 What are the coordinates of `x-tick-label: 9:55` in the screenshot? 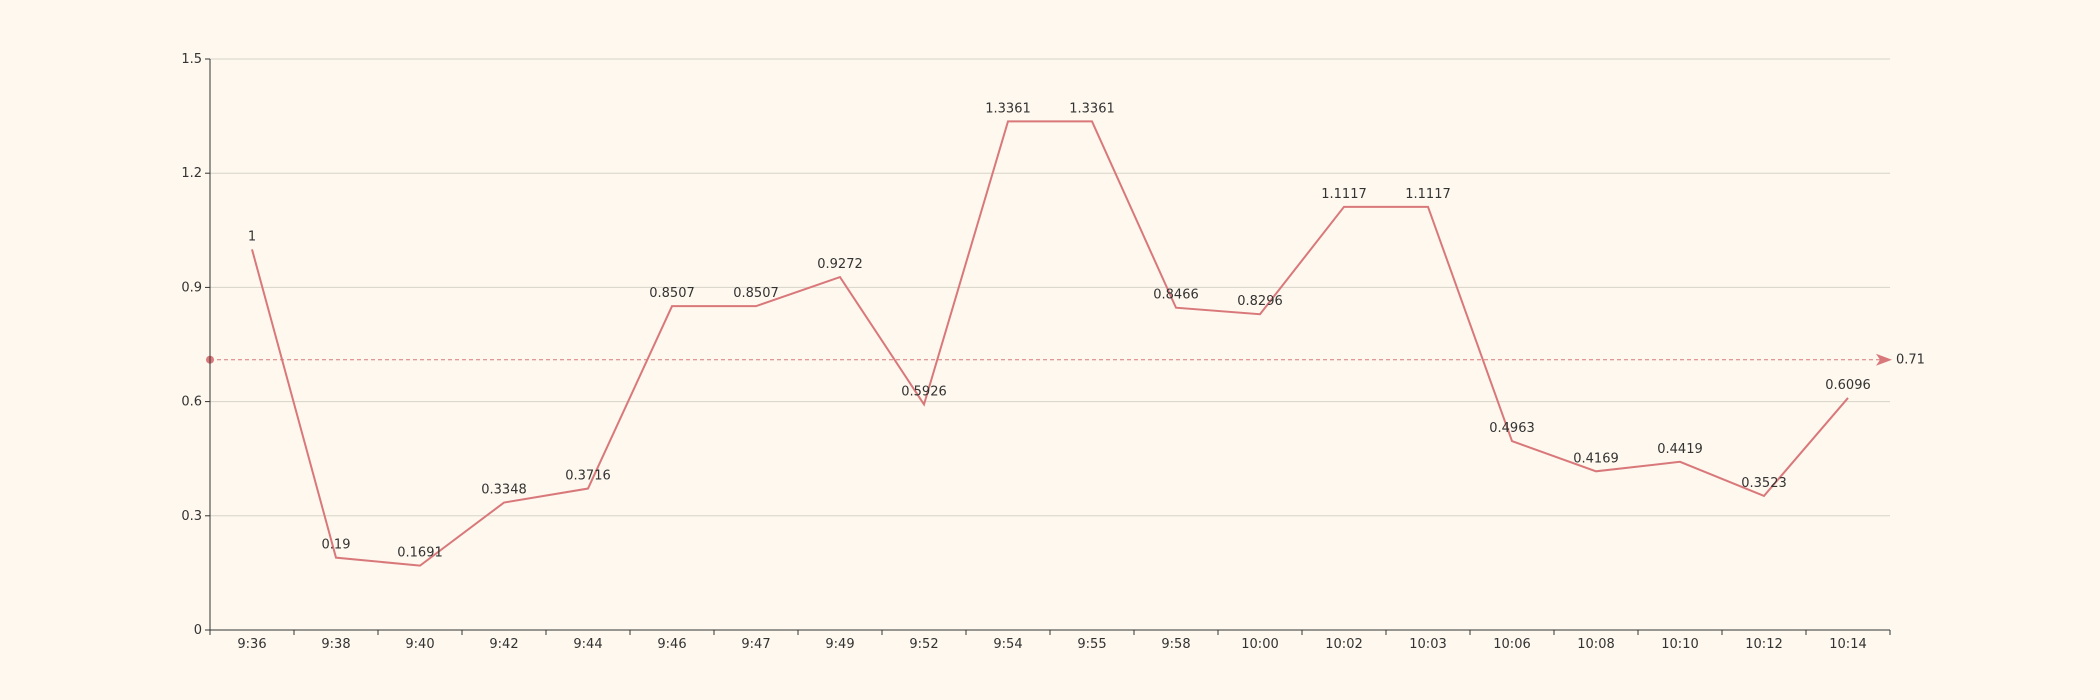 It's located at (1091, 644).